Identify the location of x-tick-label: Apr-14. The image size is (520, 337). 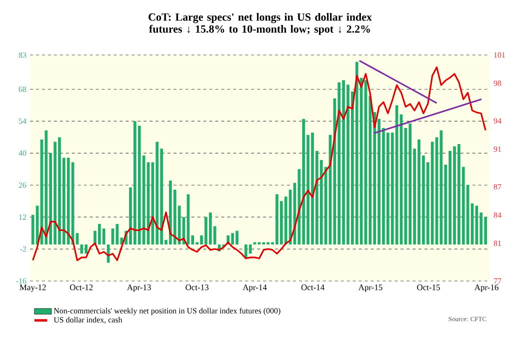
(254, 288).